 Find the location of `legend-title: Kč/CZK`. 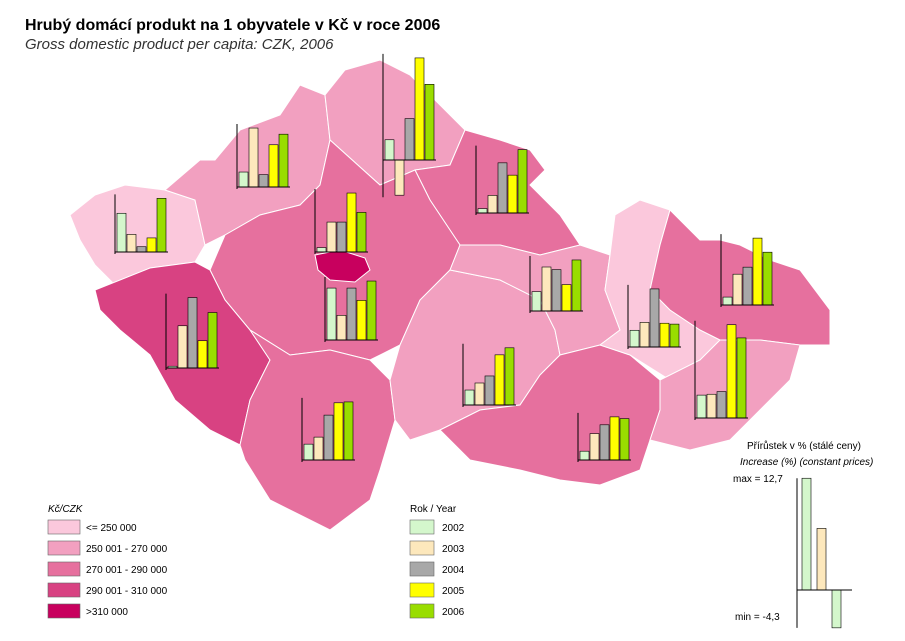

legend-title: Kč/CZK is located at coordinates (66, 509).